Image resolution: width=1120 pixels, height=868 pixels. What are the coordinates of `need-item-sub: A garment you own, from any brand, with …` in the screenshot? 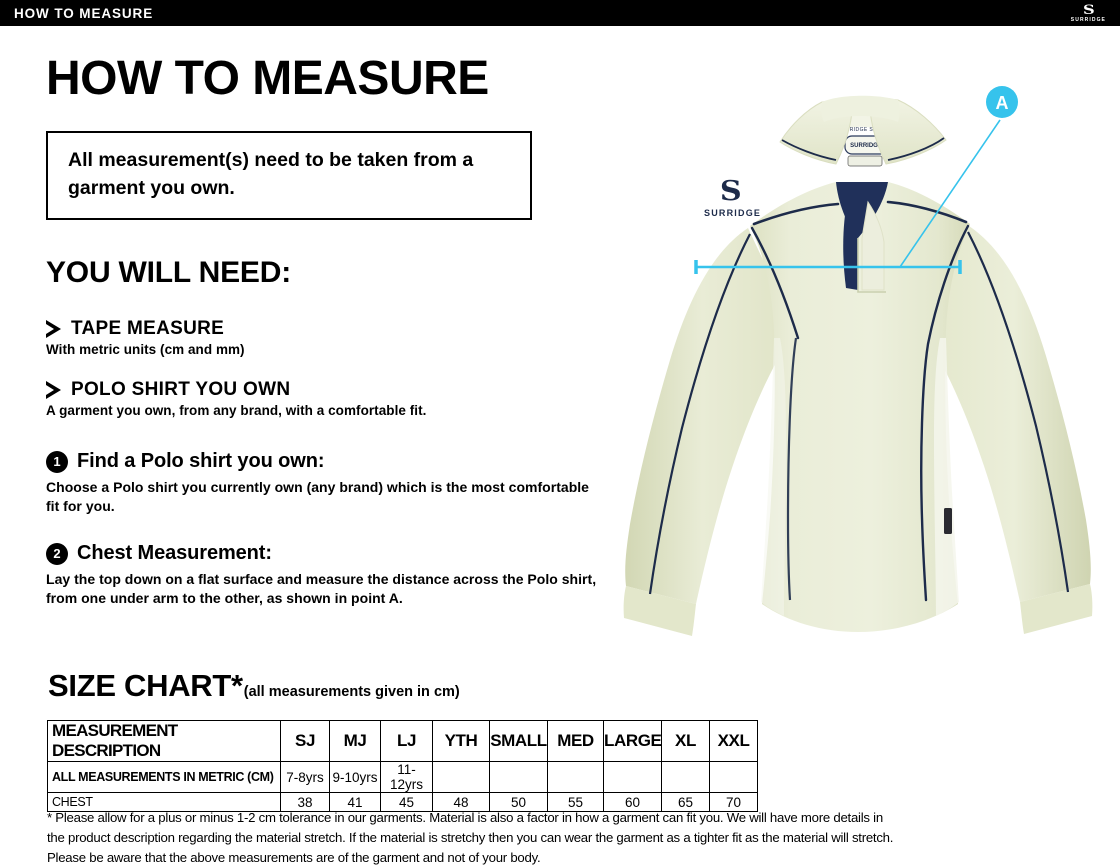 It's located at (236, 411).